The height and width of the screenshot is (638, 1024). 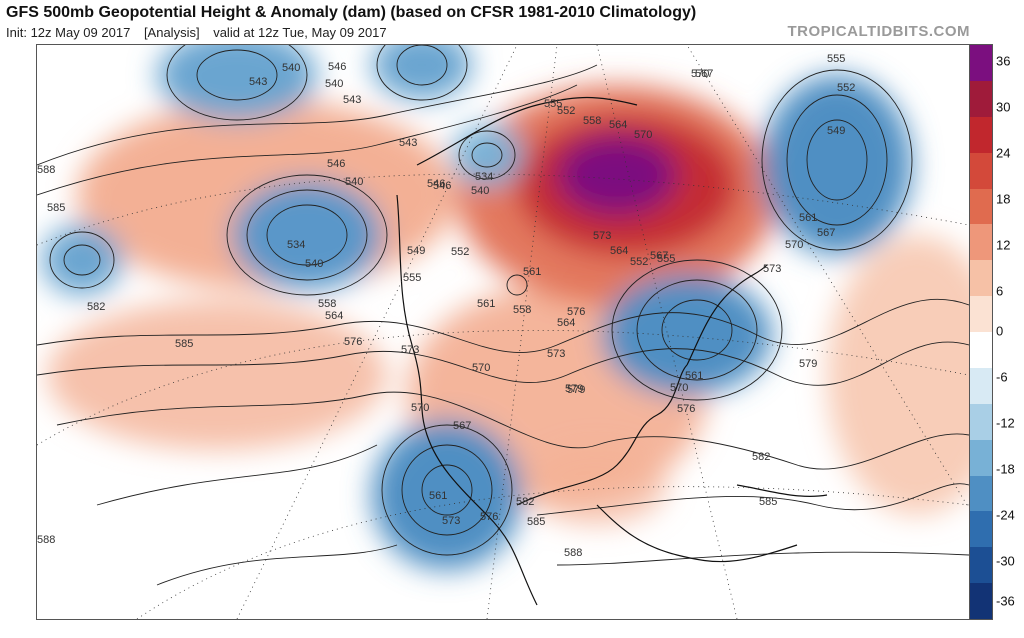 I want to click on warm-anomaly-pacific, so click(x=217, y=375).